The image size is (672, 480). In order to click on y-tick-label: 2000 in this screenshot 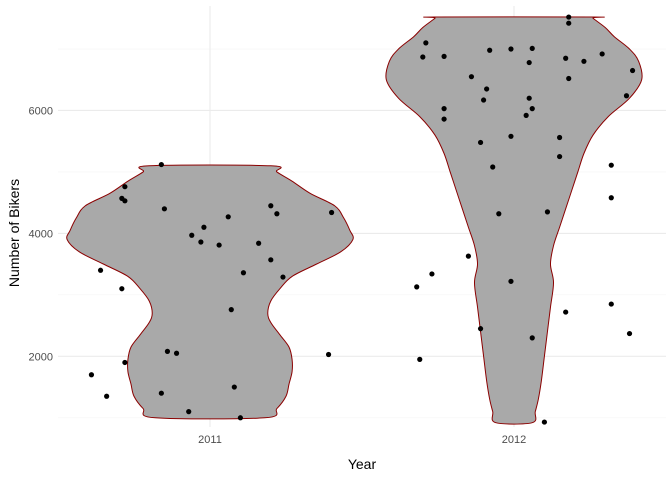, I will do `click(41, 357)`.